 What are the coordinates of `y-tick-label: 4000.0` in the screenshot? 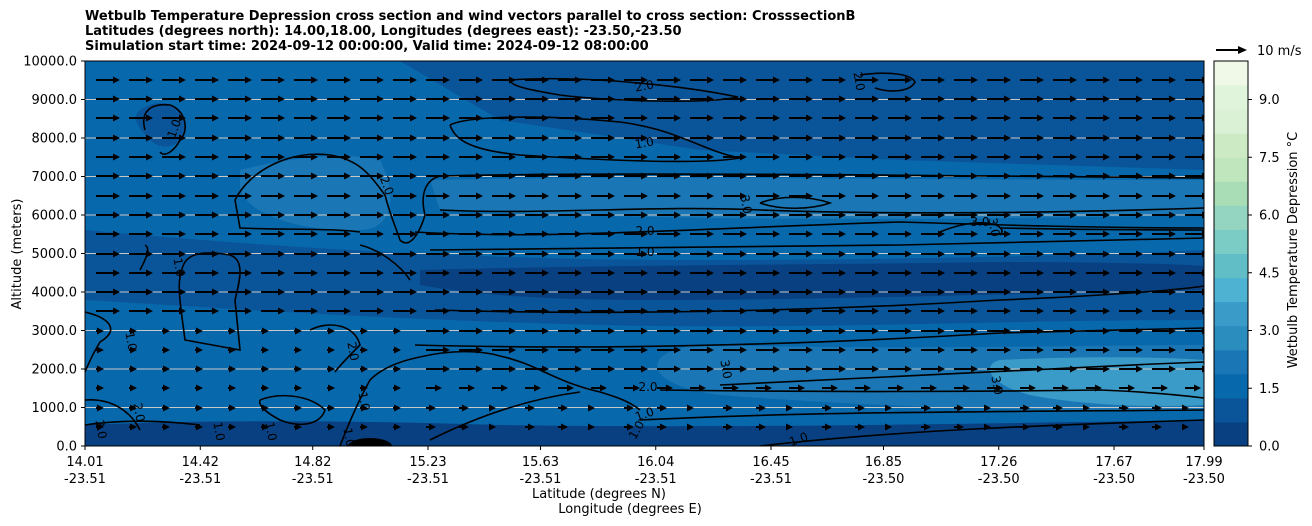 It's located at (55, 293).